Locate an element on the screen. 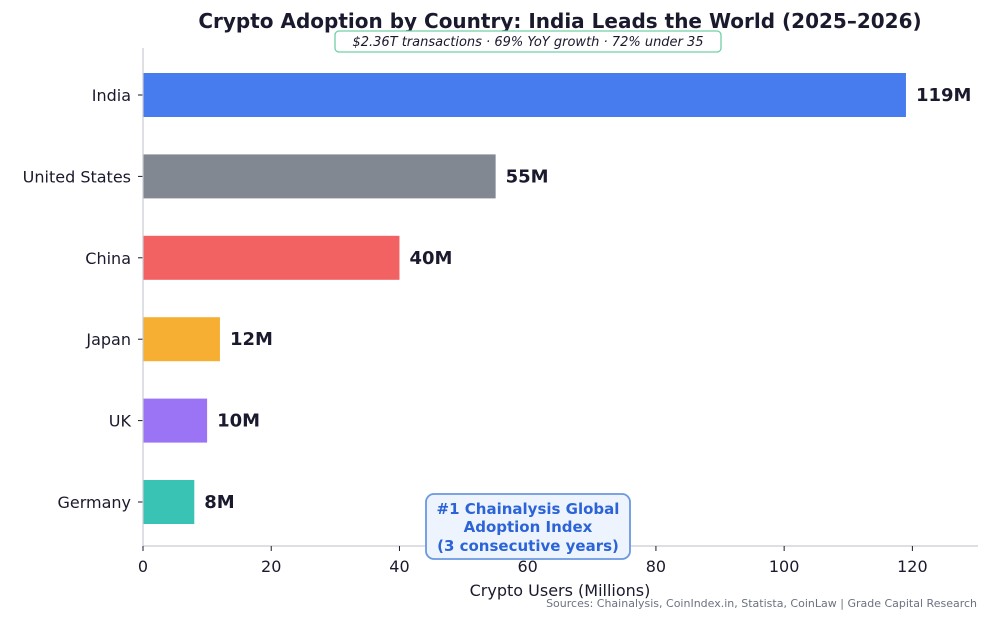 This screenshot has width=990, height=625. annotation-line-1: #1 Chainalysis Global is located at coordinates (528, 509).